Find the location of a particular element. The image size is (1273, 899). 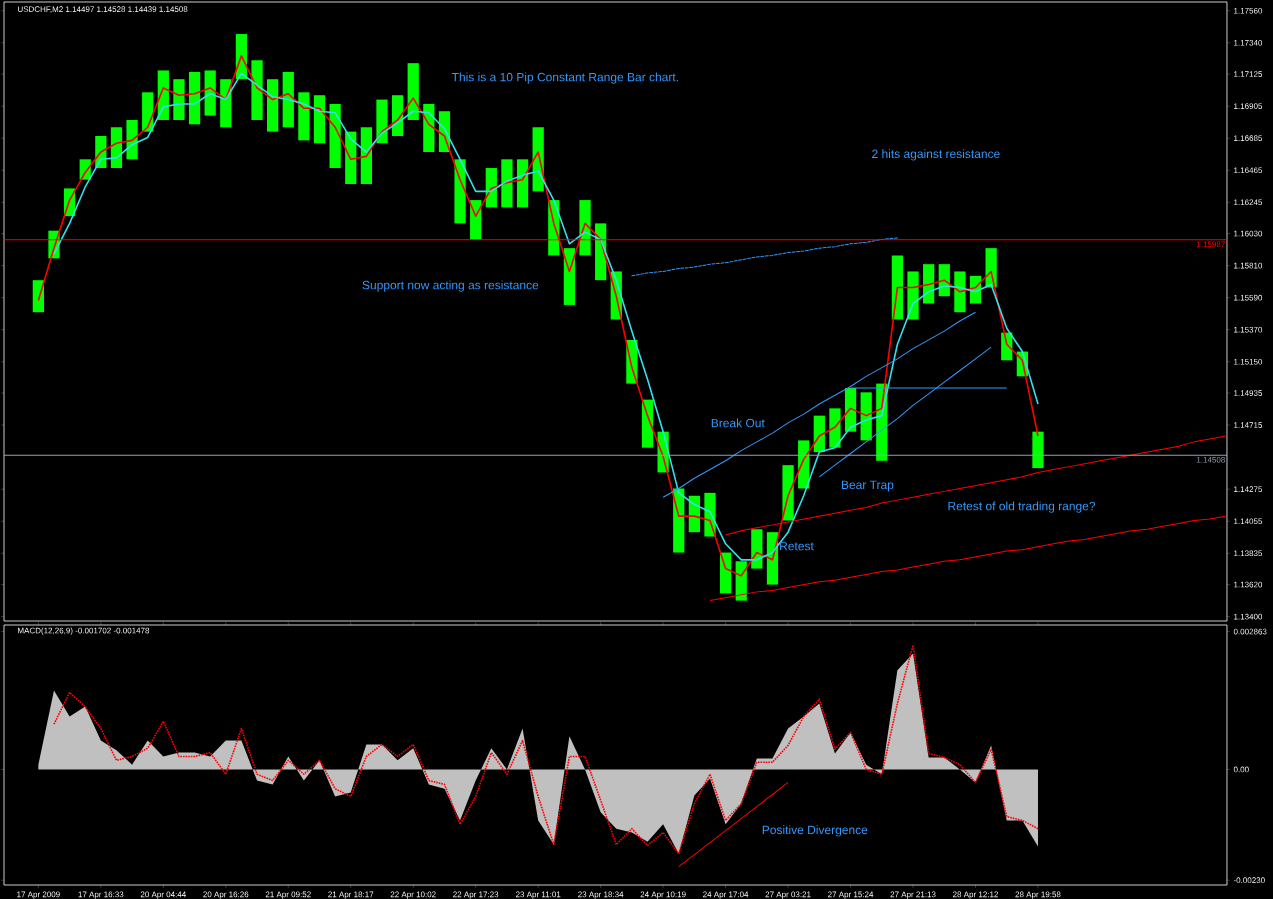

annotation: Positive Divergence is located at coordinates (815, 831).